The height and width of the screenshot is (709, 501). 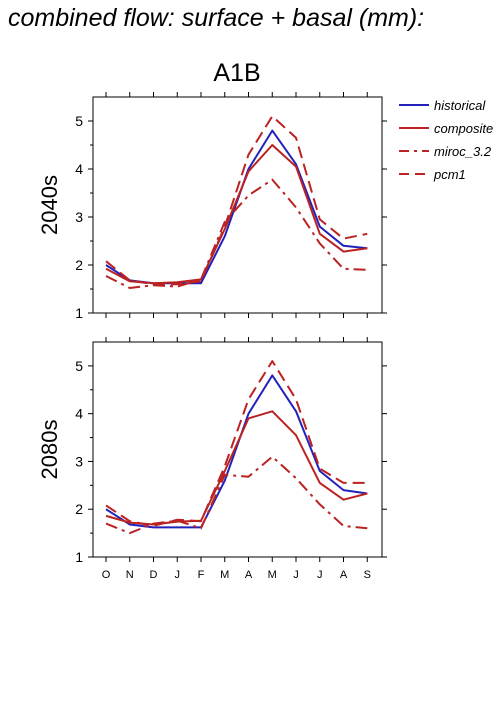 I want to click on legend-label: historical, so click(x=460, y=105).